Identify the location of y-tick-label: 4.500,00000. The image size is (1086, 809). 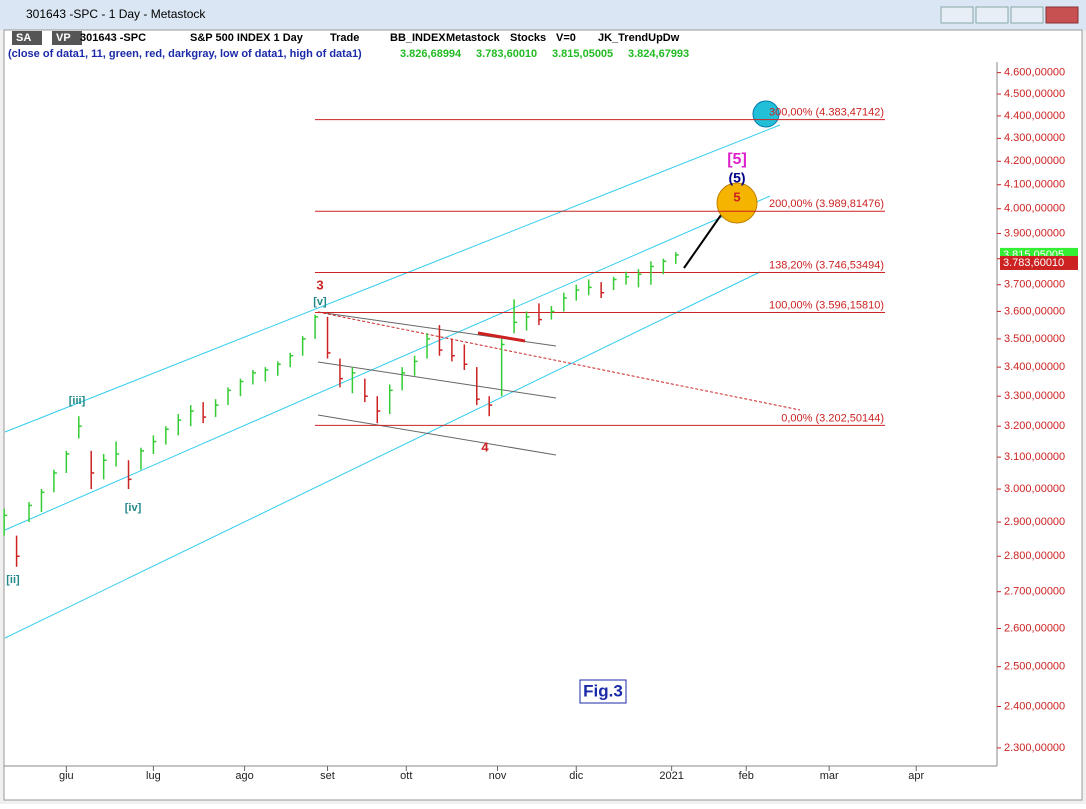
(1034, 94).